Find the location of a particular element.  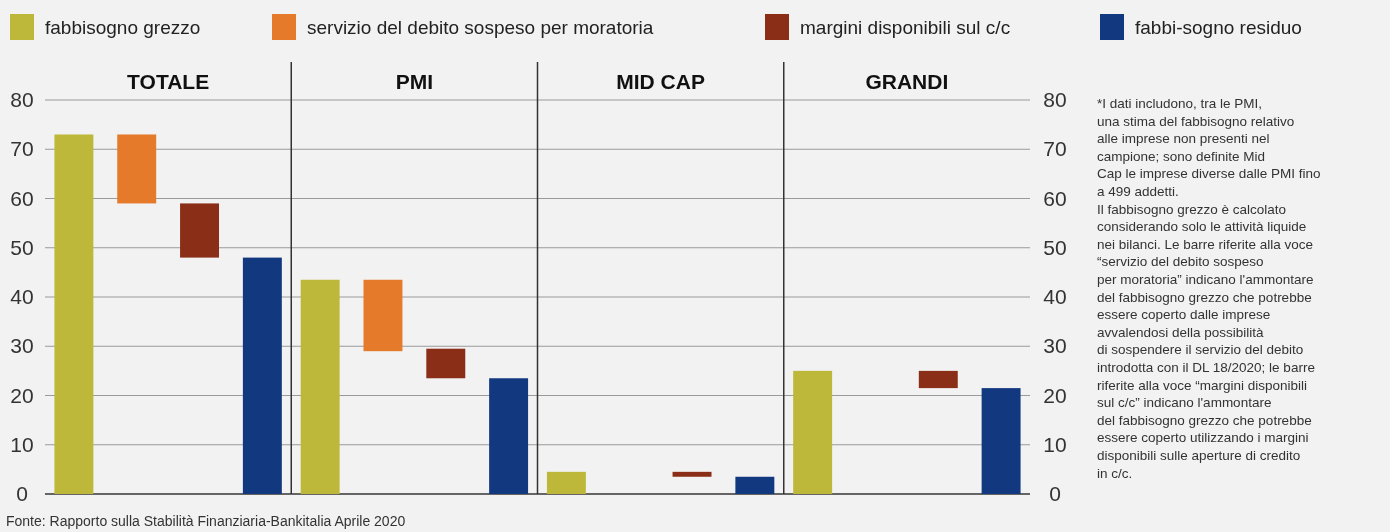

y2-tick-label: 70 is located at coordinates (1055, 149).